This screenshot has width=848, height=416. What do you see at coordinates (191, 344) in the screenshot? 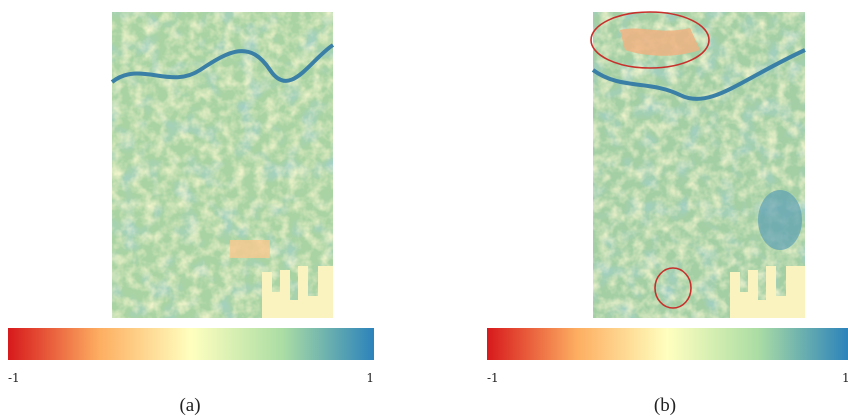
I see `colorbar-a` at bounding box center [191, 344].